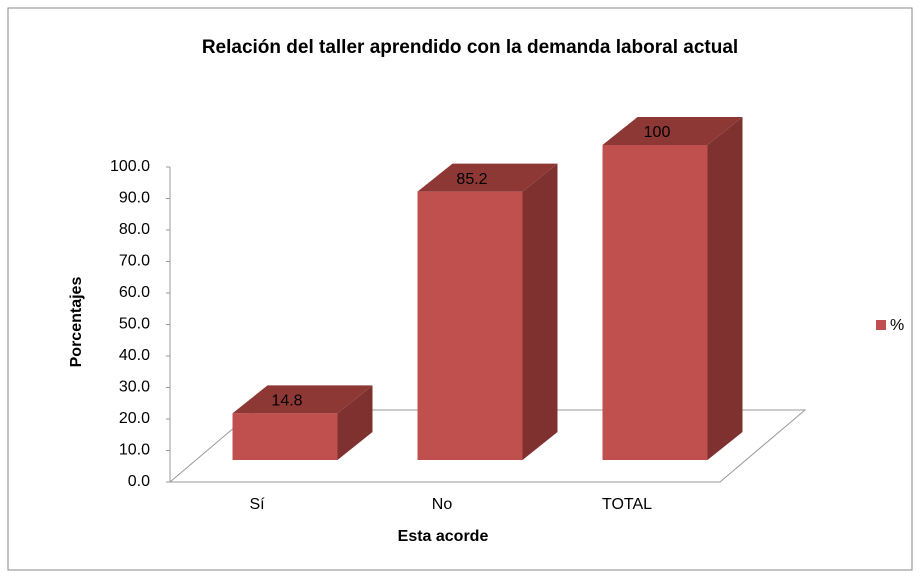 The height and width of the screenshot is (578, 920). I want to click on y-tick-label: 90.0, so click(134, 198).